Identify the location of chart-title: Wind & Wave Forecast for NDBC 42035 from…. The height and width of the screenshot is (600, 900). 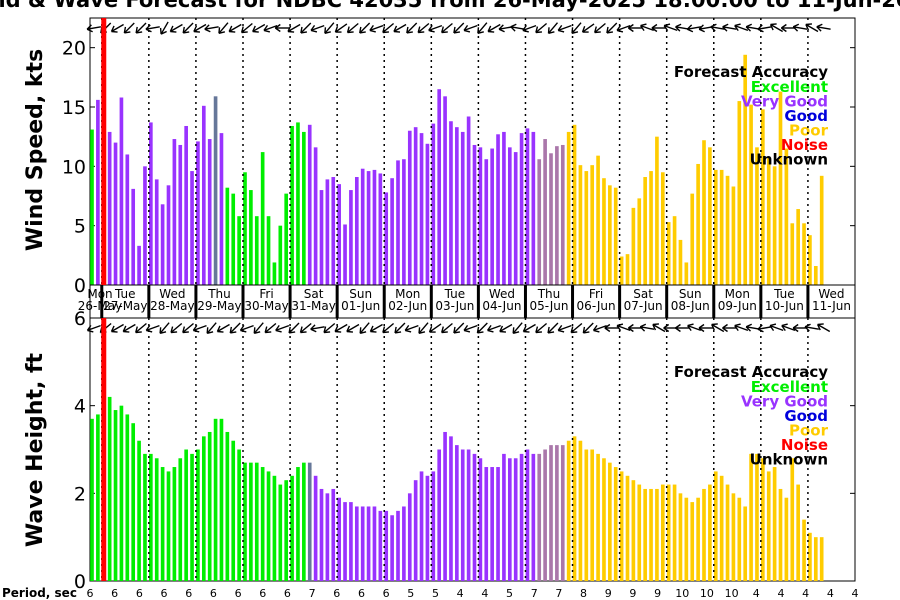
(450, 6).